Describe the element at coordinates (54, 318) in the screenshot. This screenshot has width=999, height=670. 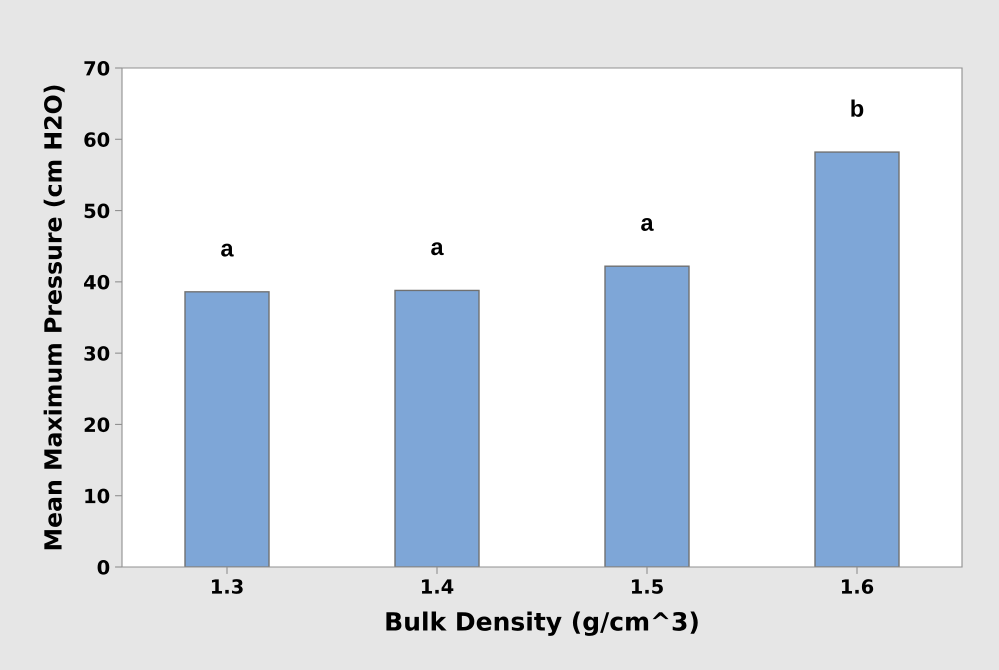
I see `y-axis-title: Mean Maximum Pressure (cm H2O)` at that location.